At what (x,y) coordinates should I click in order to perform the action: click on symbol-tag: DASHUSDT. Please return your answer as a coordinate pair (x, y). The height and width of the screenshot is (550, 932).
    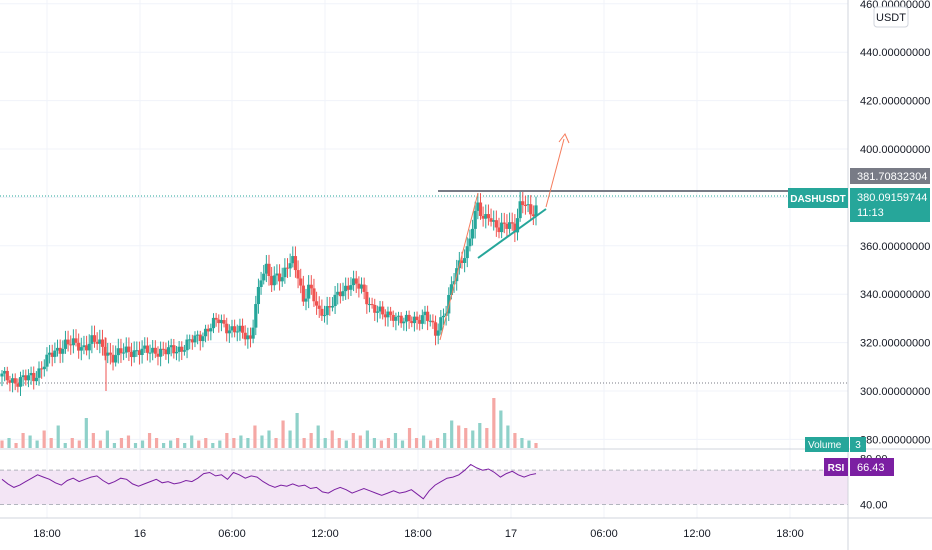
    Looking at the image, I should click on (818, 198).